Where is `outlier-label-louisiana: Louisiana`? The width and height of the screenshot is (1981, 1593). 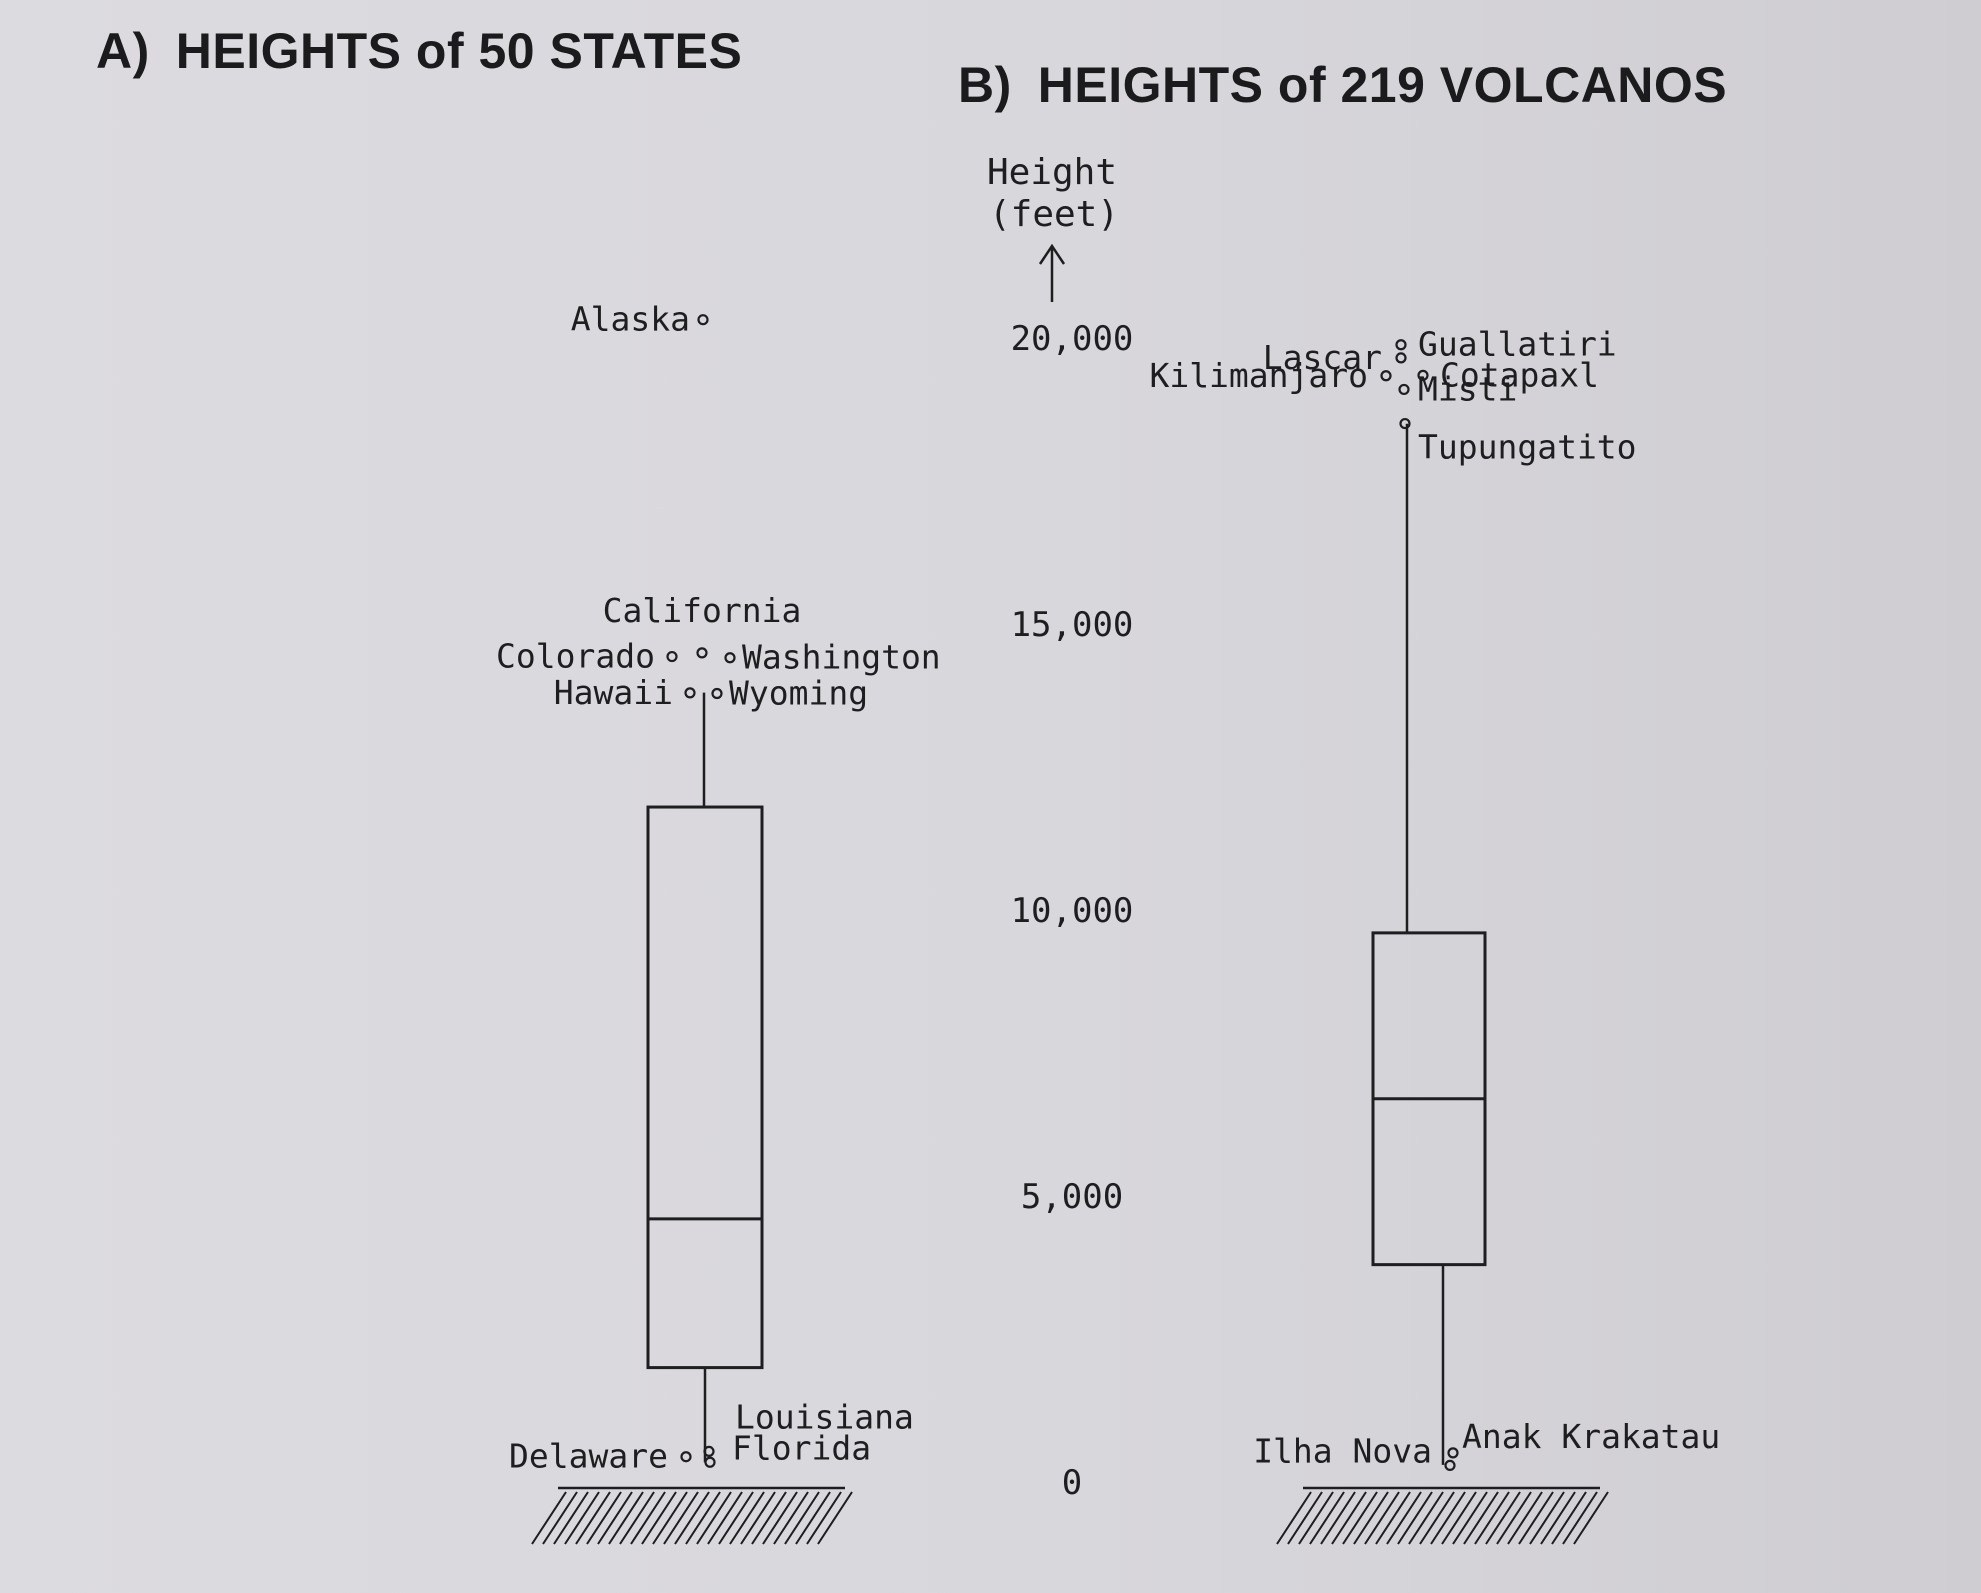 outlier-label-louisiana: Louisiana is located at coordinates (824, 1416).